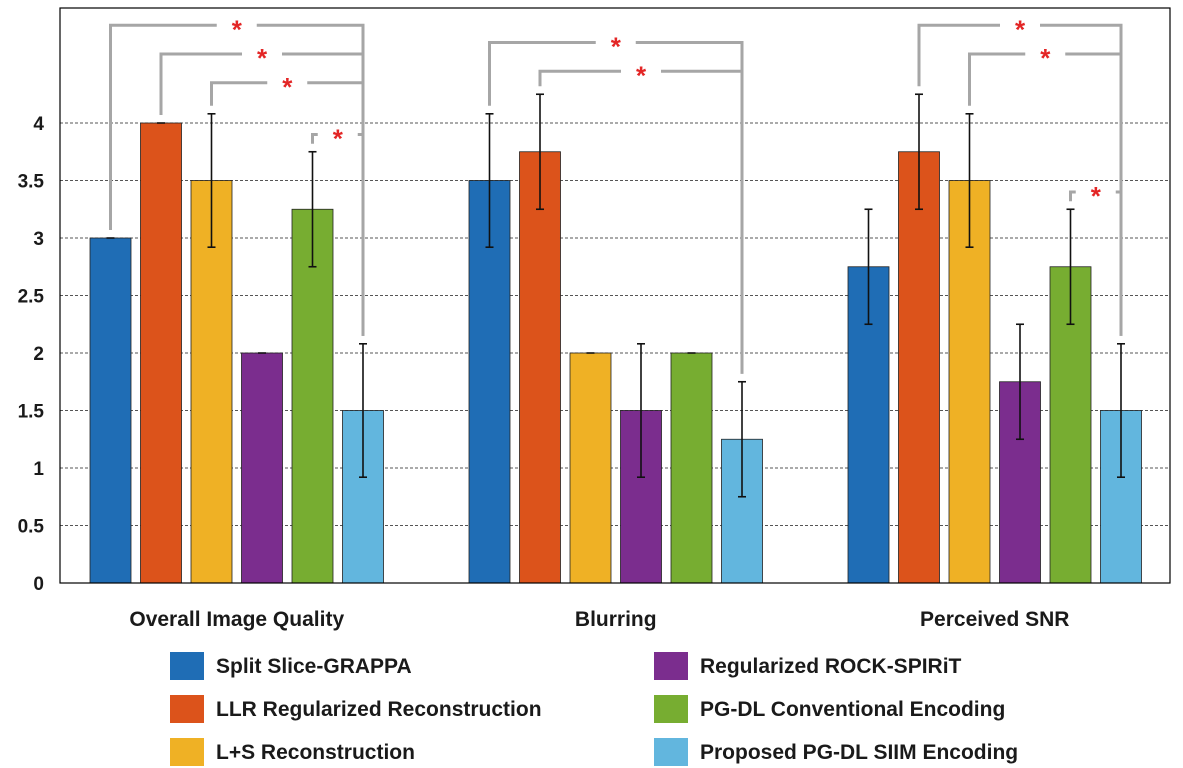 The height and width of the screenshot is (768, 1183). I want to click on legend-label: Regularized ROCK-SPIRiT, so click(831, 666).